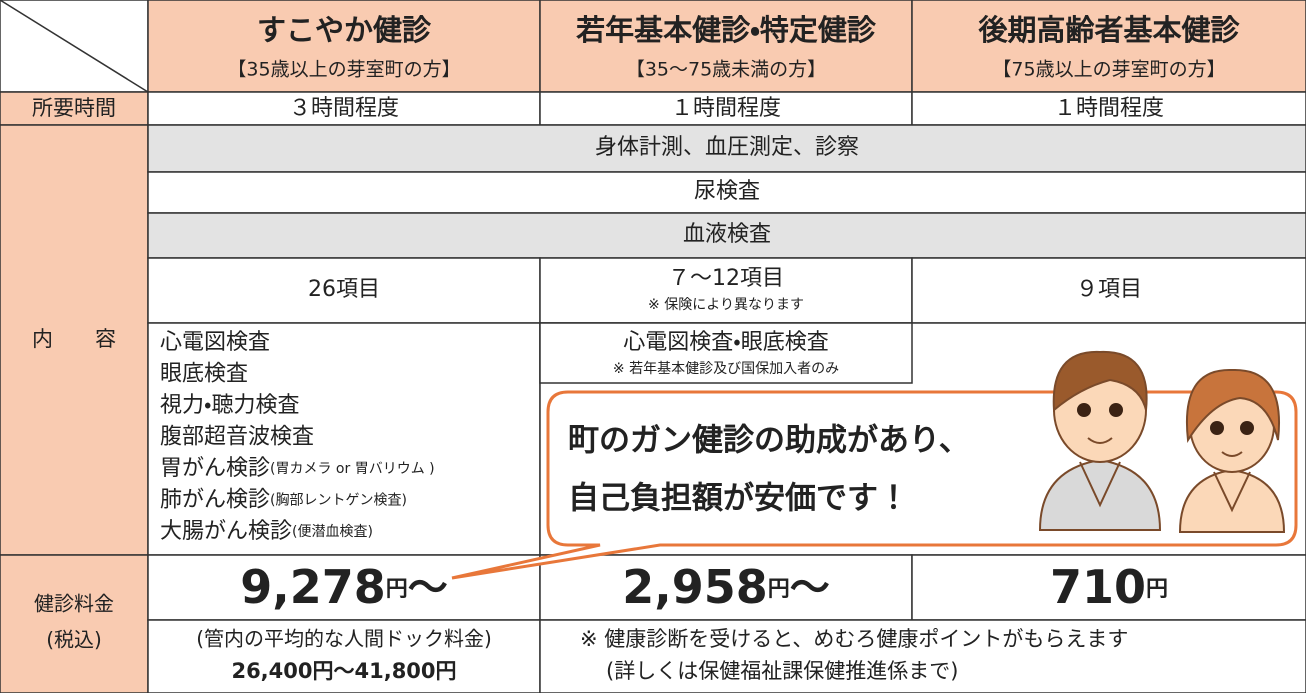  I want to click on exam-name: 大腸がん検診, so click(226, 531).